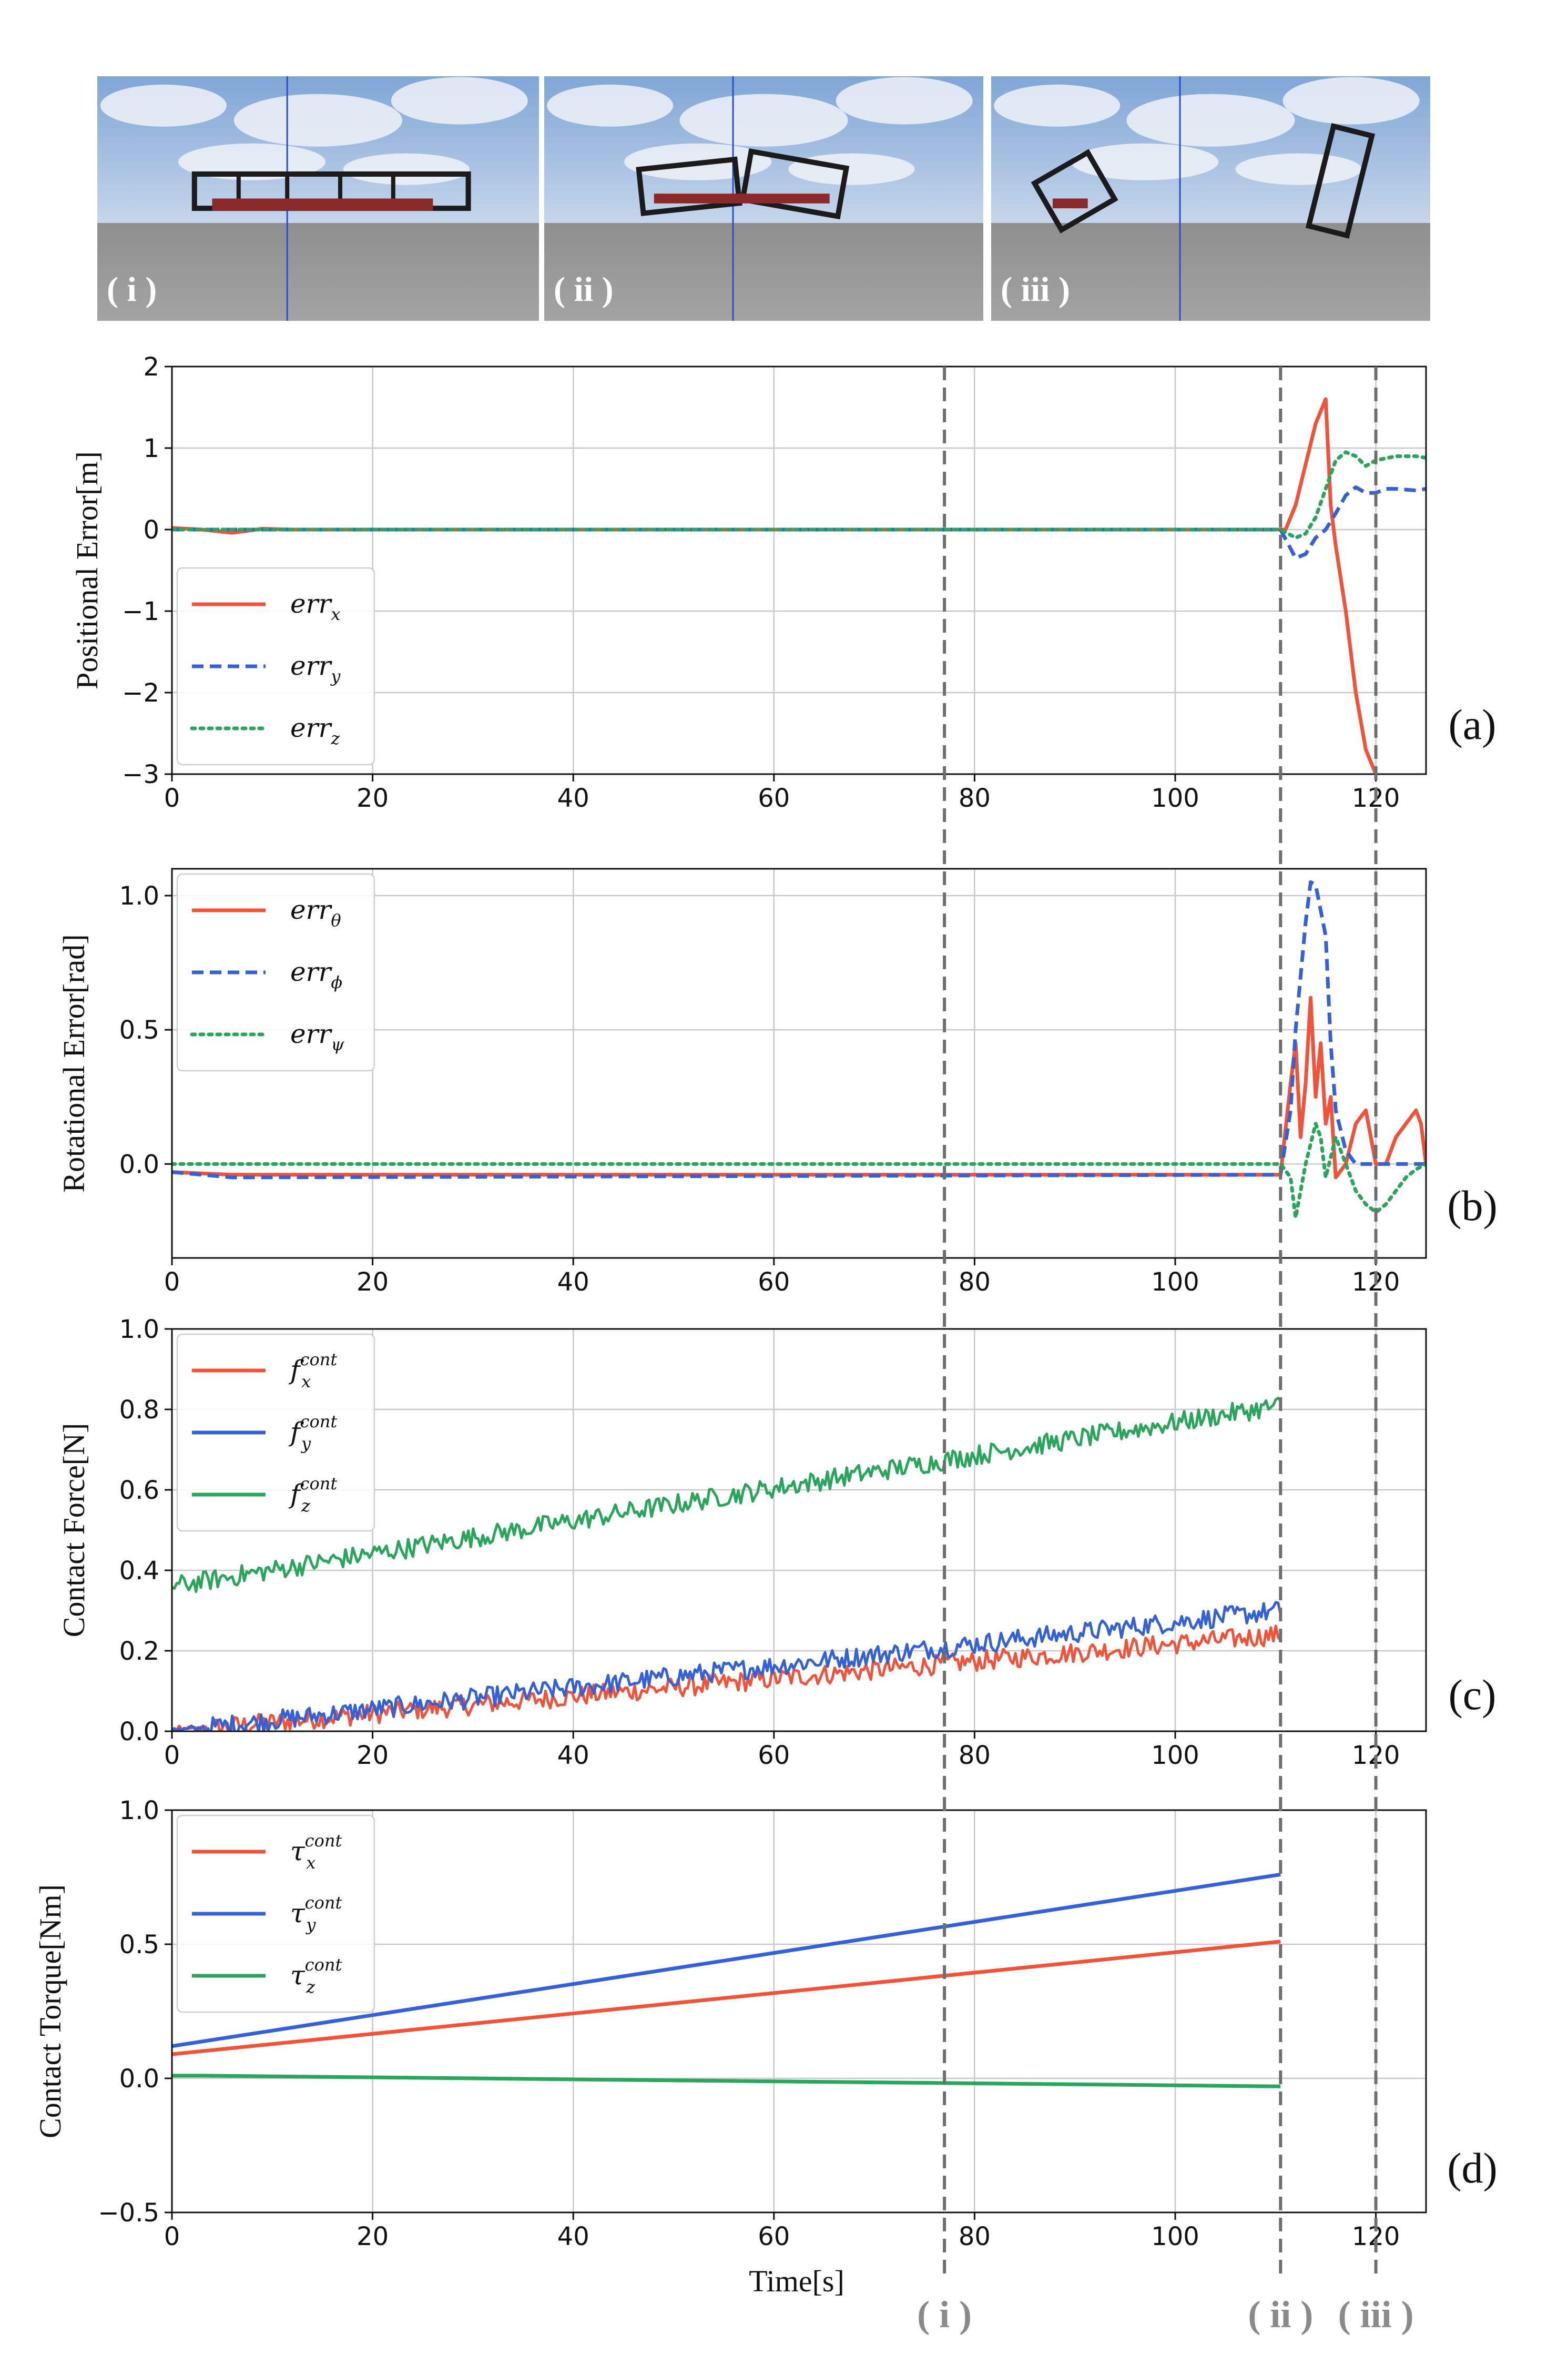  What do you see at coordinates (1472, 1695) in the screenshot?
I see `panel-label: (c)` at bounding box center [1472, 1695].